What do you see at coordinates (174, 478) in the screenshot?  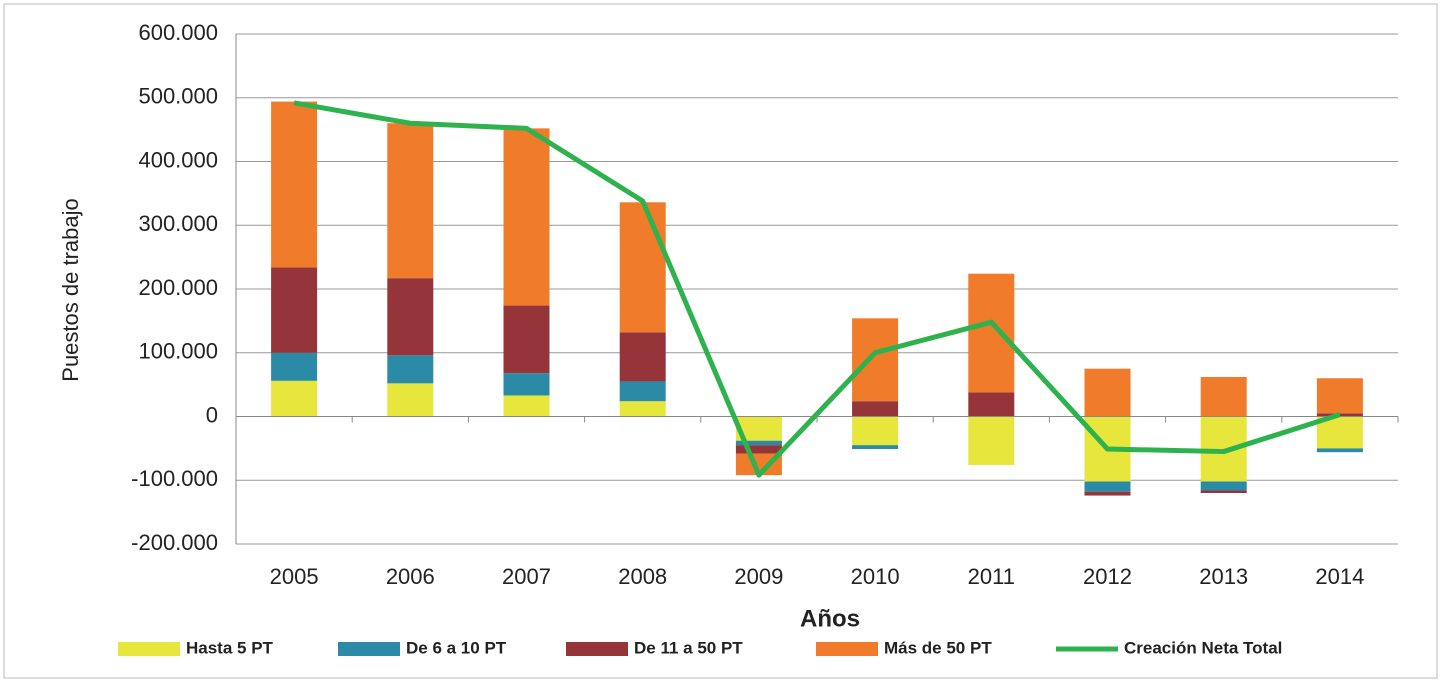 I see `y-tick-label: -100.000` at bounding box center [174, 478].